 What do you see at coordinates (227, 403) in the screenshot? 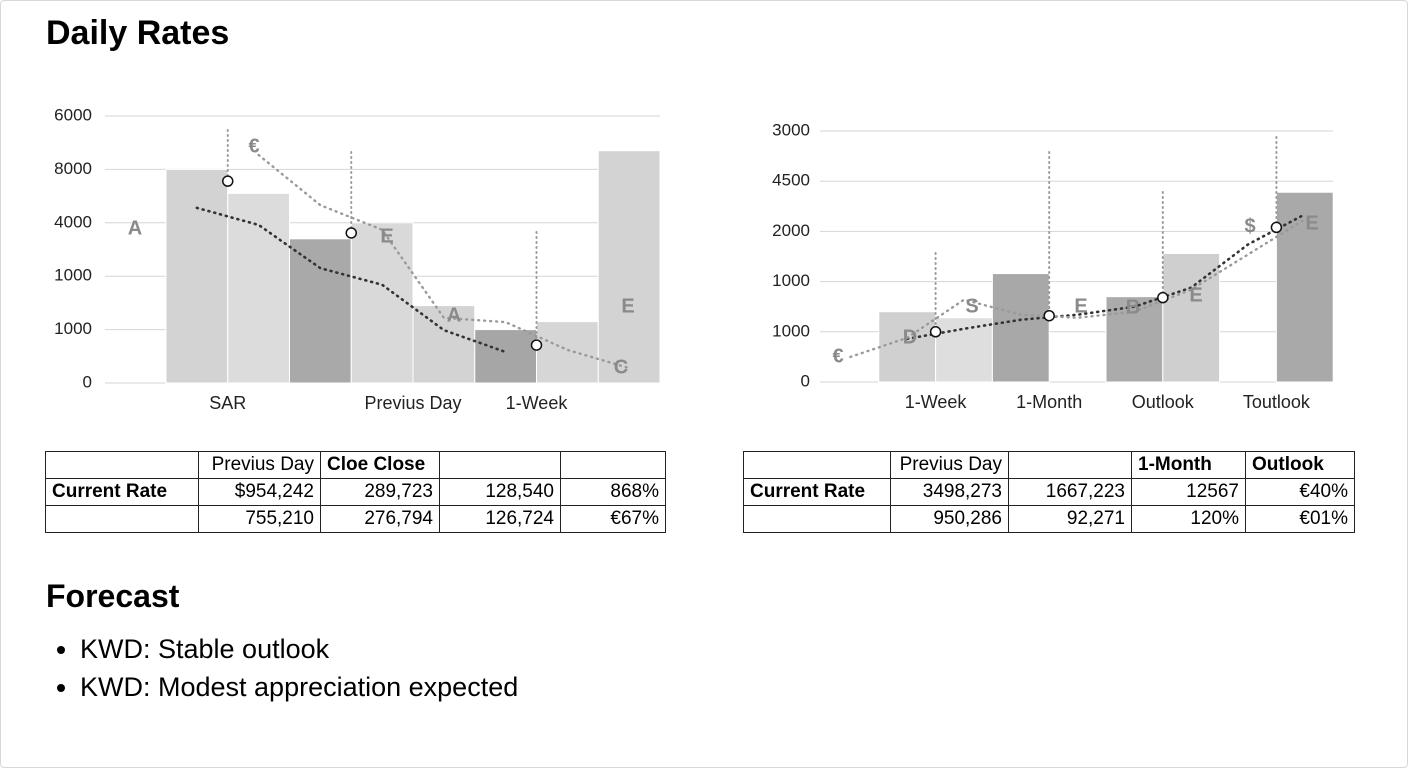
I see `x-tick-label: SAR` at bounding box center [227, 403].